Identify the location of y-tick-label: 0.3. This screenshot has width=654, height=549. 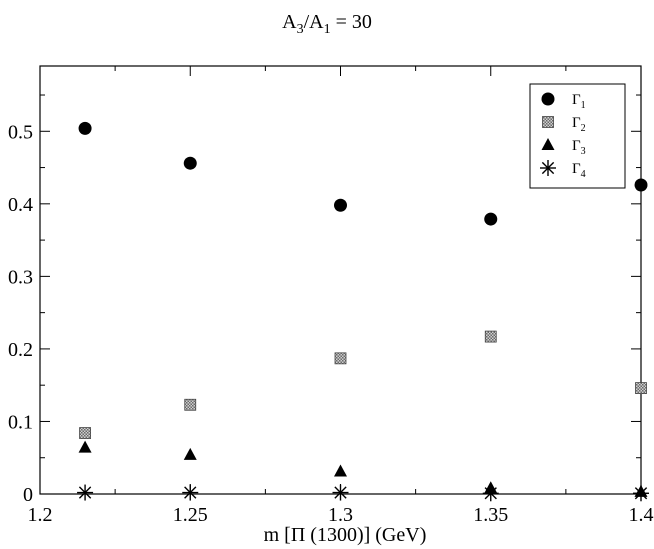
(20, 277).